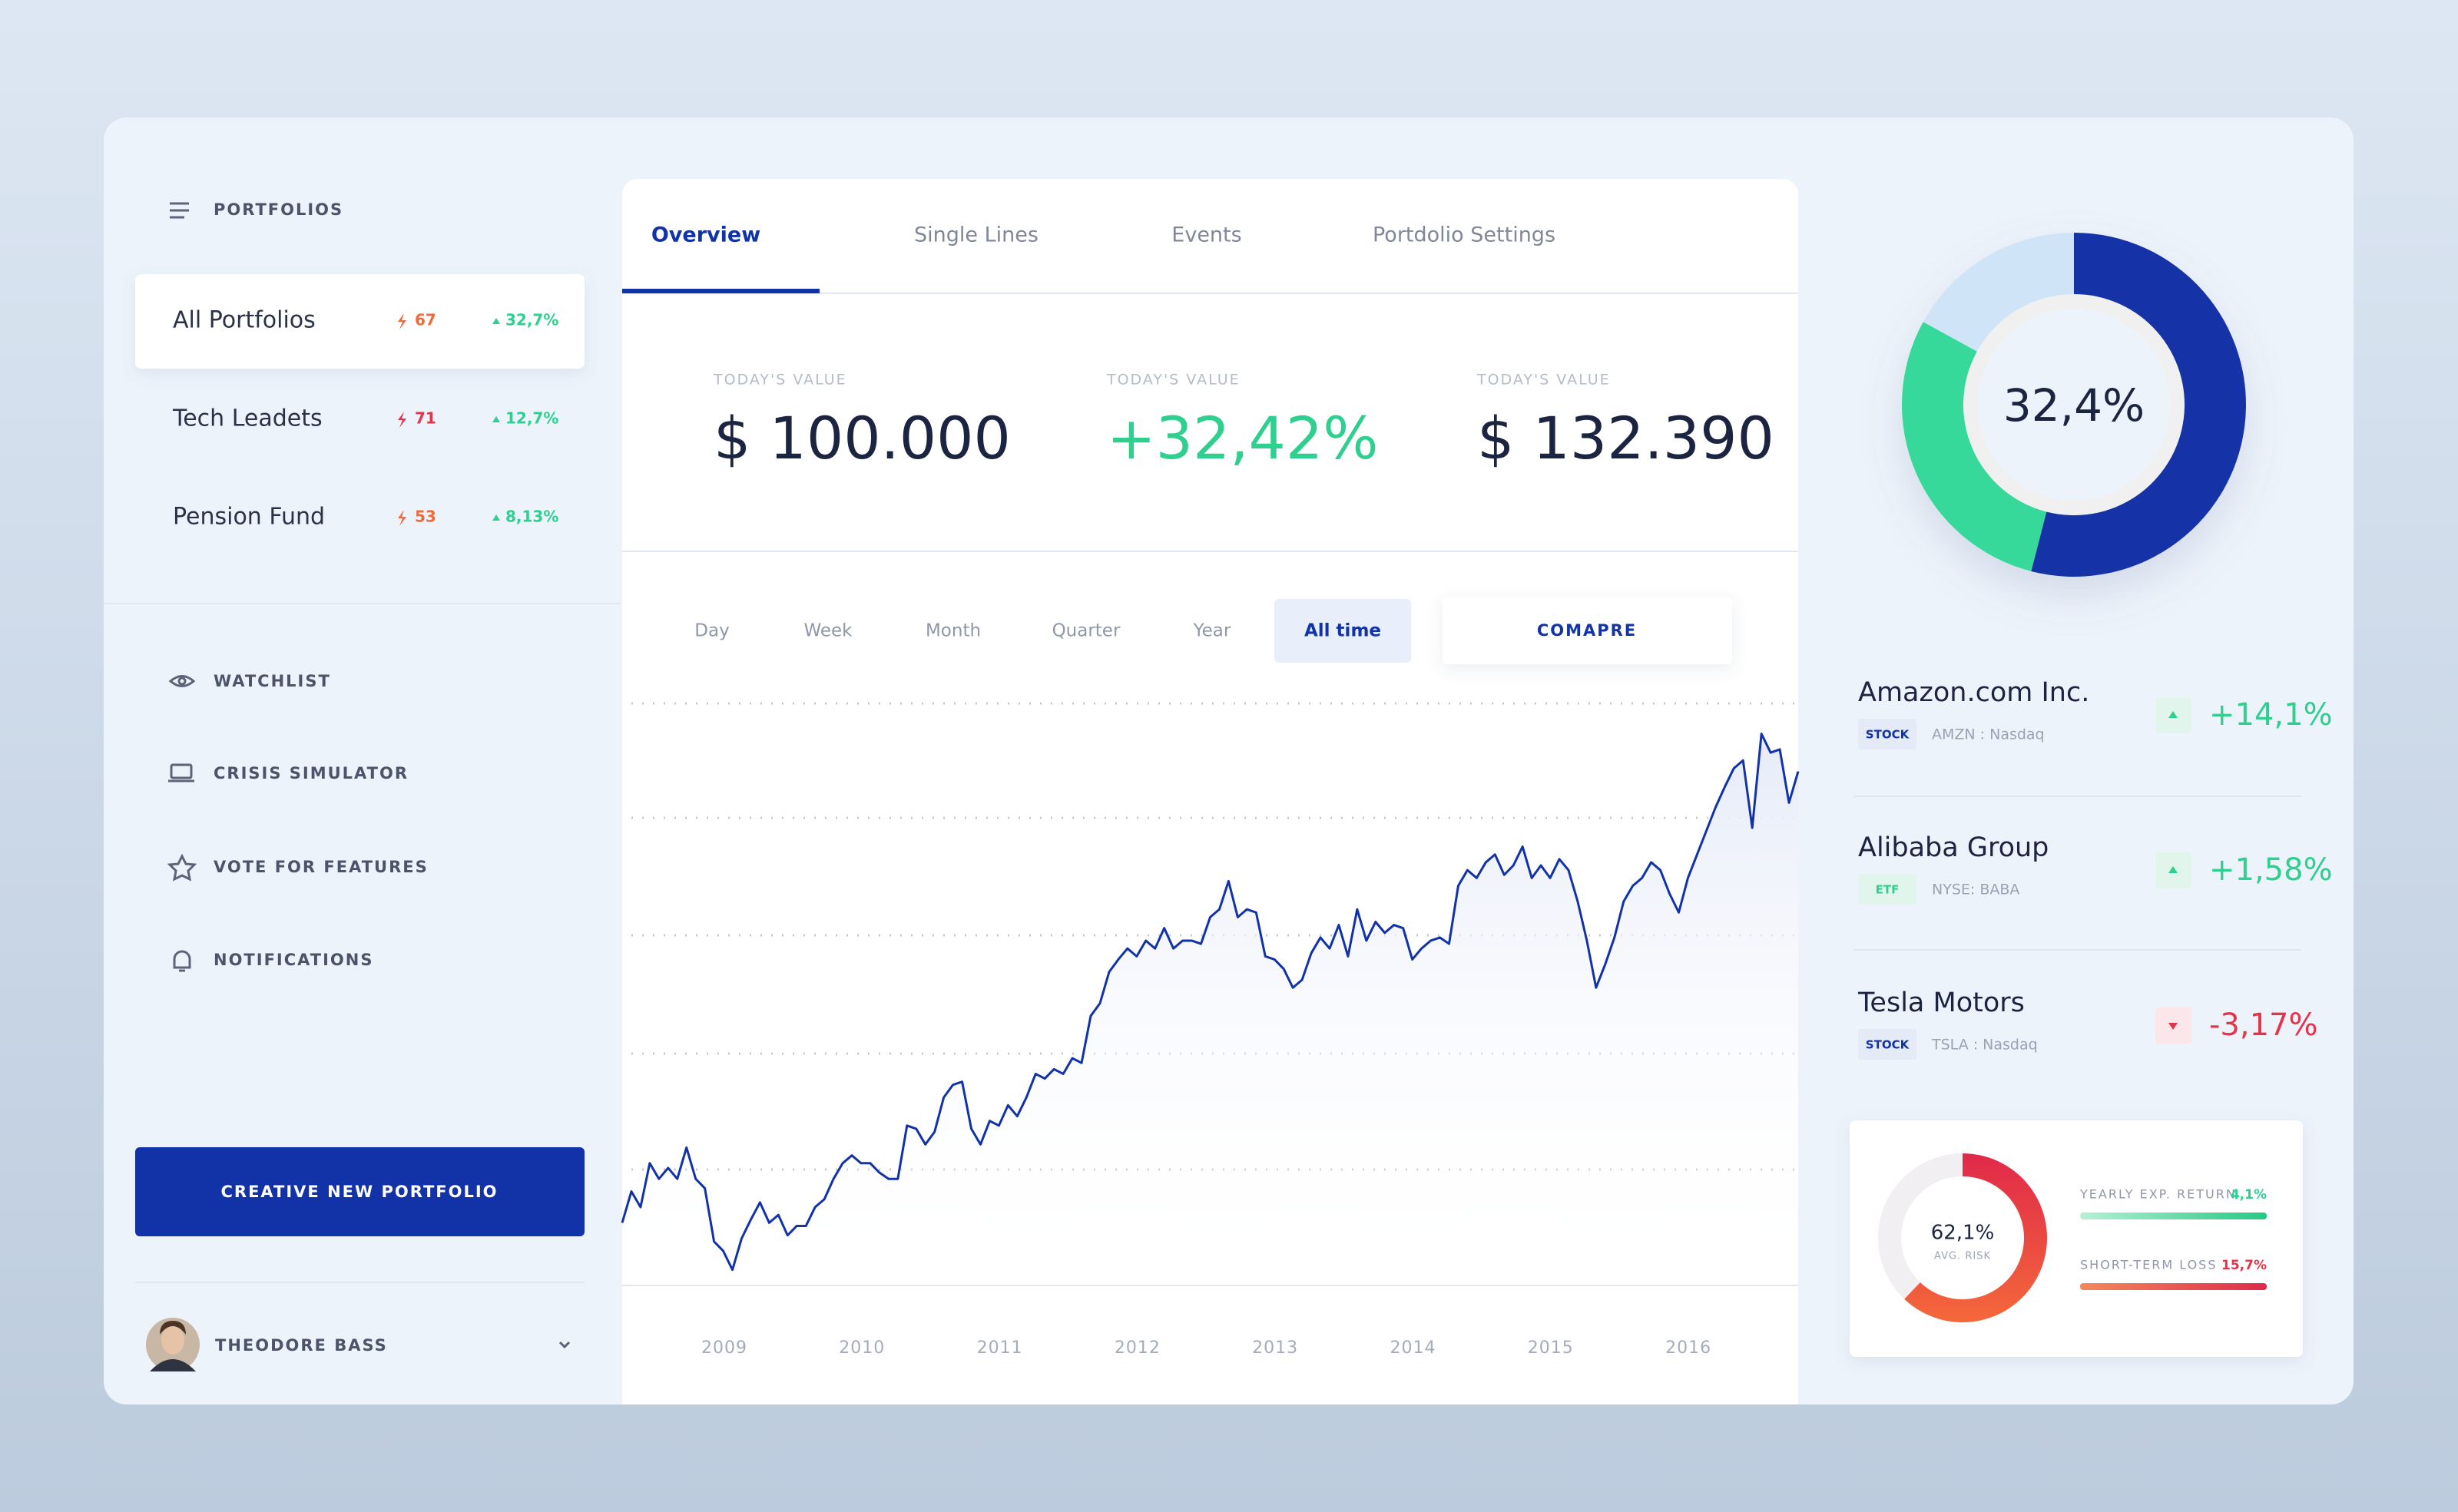 This screenshot has height=1512, width=2458. I want to click on button-label: CREATIVE NEW PORTFOLIO, so click(359, 1192).